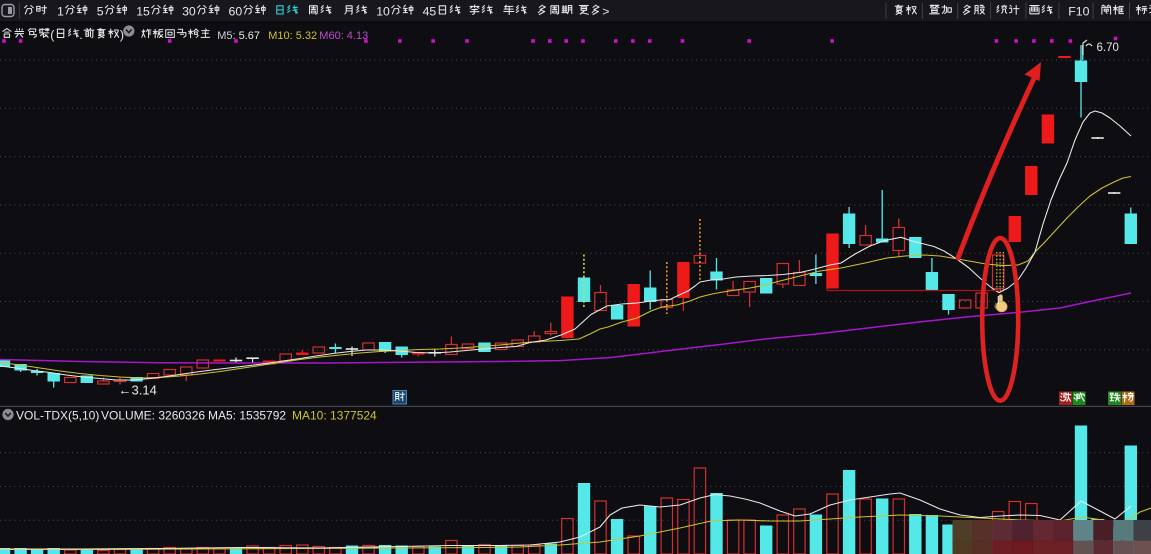 This screenshot has width=1151, height=554. Describe the element at coordinates (430, 11) in the screenshot. I see `svg-text: 45` at that location.